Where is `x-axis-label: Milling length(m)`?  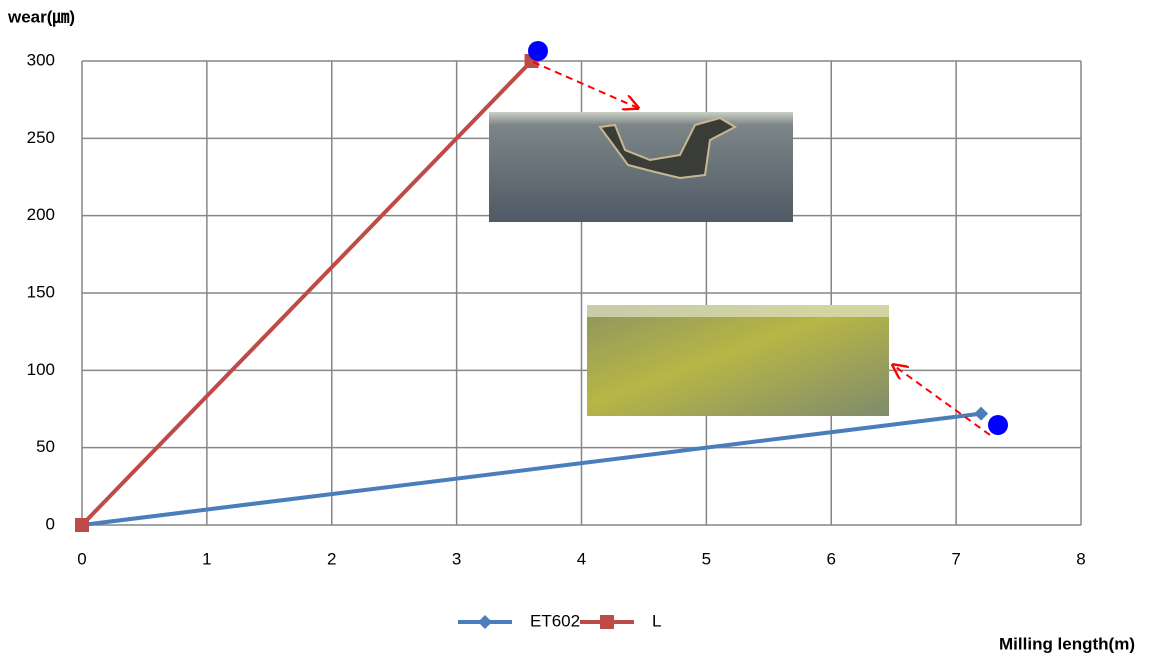 x-axis-label: Milling length(m) is located at coordinates (1067, 643).